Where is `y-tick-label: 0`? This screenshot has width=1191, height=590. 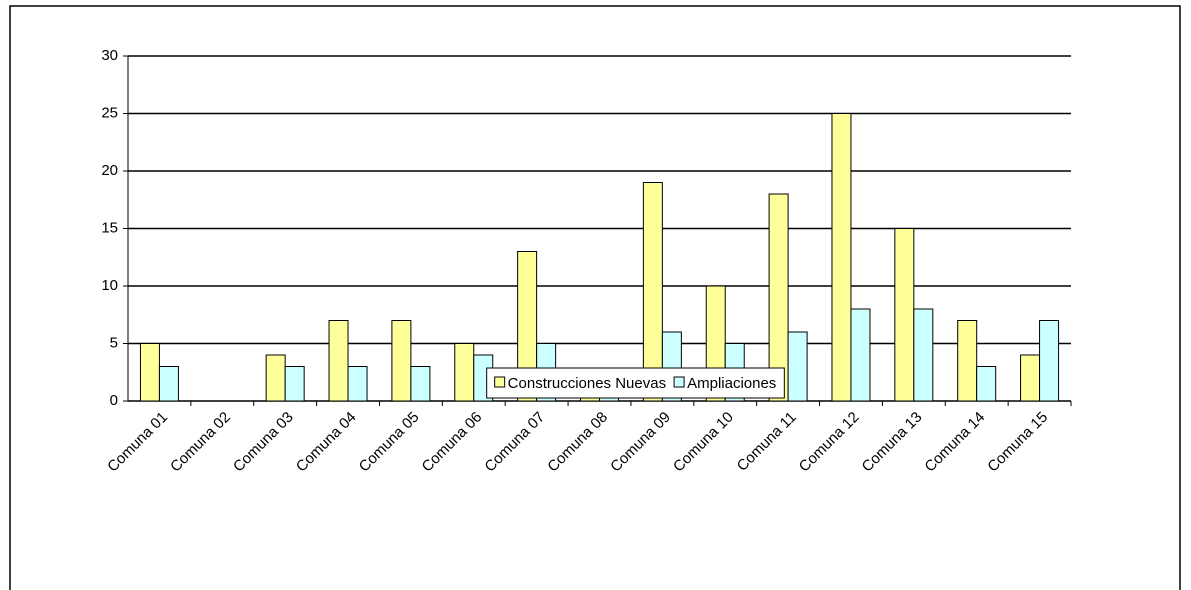 y-tick-label: 0 is located at coordinates (114, 400).